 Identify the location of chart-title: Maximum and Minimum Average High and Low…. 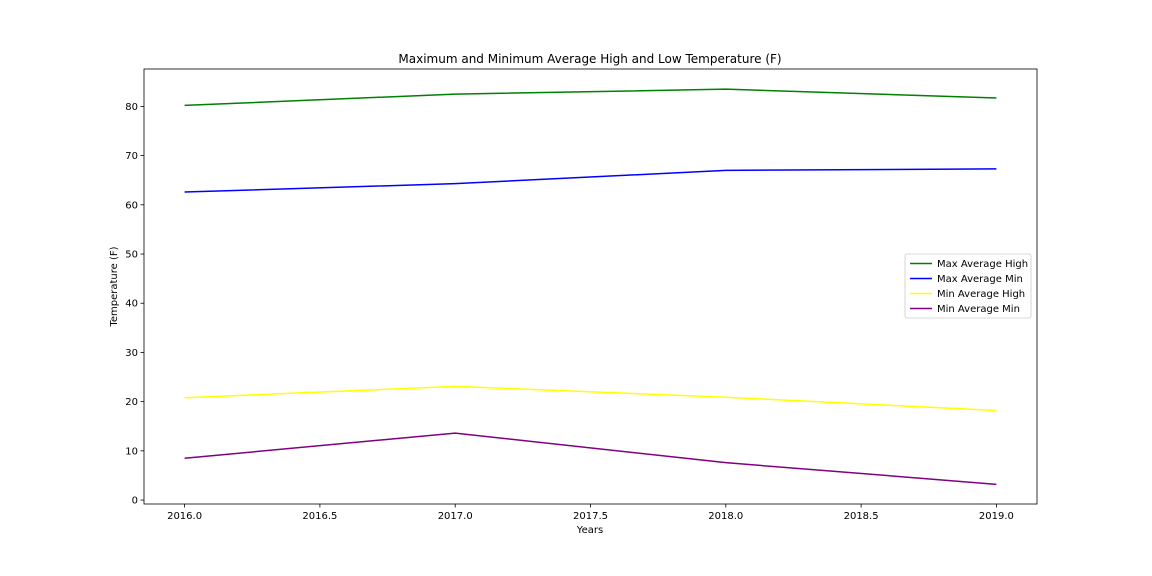
(589, 59).